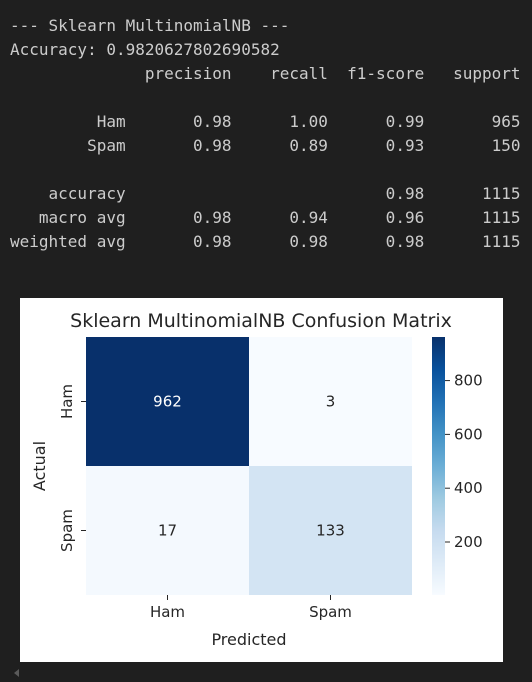 The height and width of the screenshot is (682, 532). I want to click on colorbar-tick-label: 200, so click(468, 542).